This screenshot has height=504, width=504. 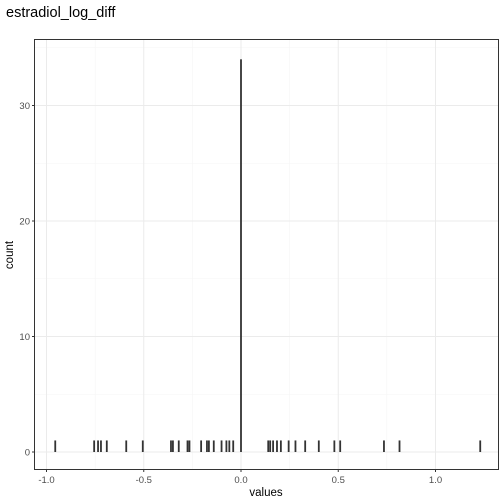 What do you see at coordinates (144, 480) in the screenshot?
I see `x-tick-label: -0.5` at bounding box center [144, 480].